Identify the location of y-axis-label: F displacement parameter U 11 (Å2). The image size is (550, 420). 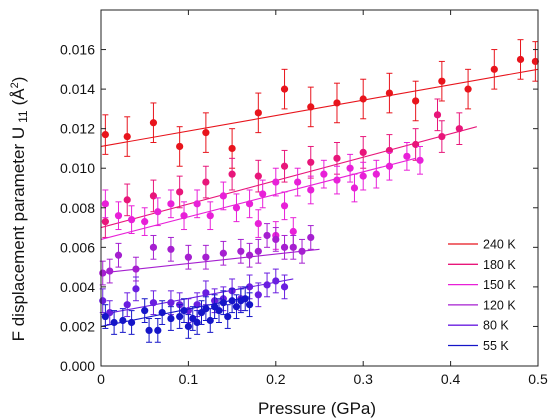
(19, 209).